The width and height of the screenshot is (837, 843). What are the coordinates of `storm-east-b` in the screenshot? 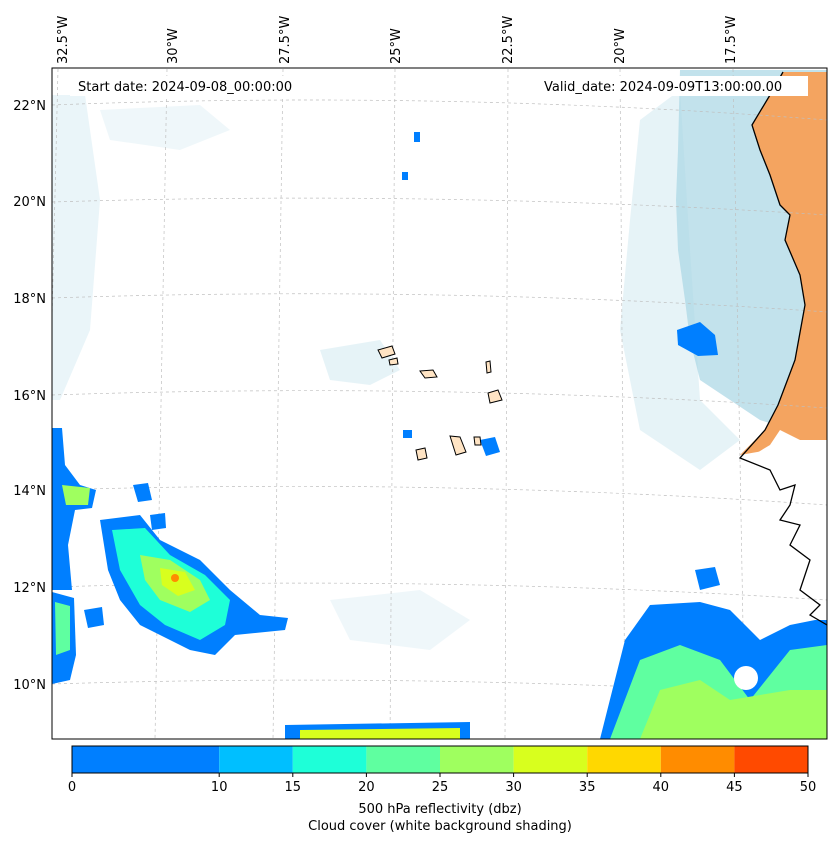 It's located at (707, 578).